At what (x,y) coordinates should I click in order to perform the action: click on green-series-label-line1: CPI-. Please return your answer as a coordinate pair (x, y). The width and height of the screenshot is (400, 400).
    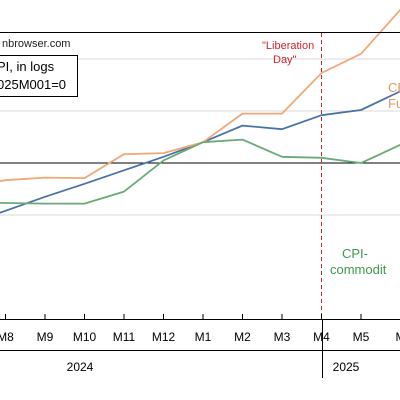
    Looking at the image, I should click on (355, 253).